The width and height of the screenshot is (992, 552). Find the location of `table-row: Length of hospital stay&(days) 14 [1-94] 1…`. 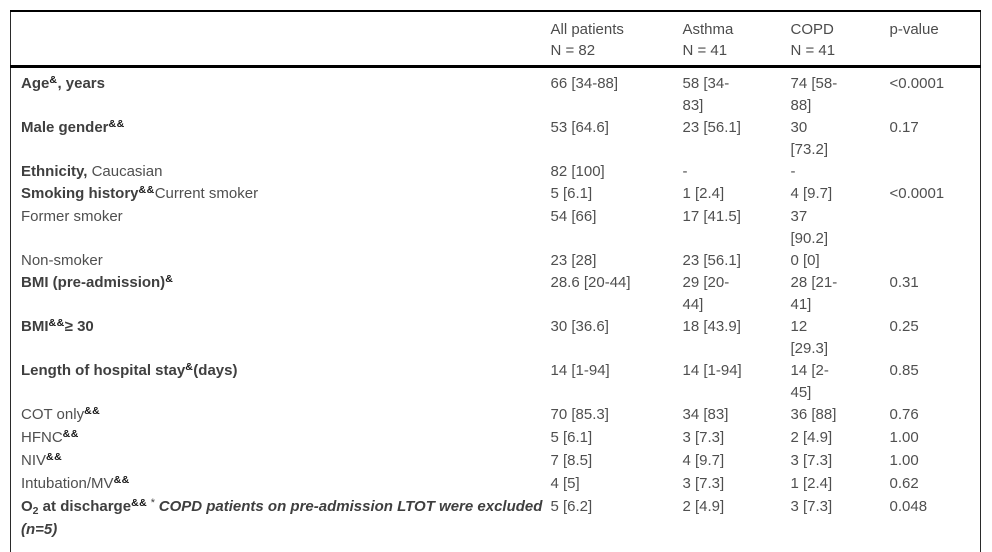

table-row: Length of hospital stay&(days) 14 [1-94] 1… is located at coordinates (496, 382).